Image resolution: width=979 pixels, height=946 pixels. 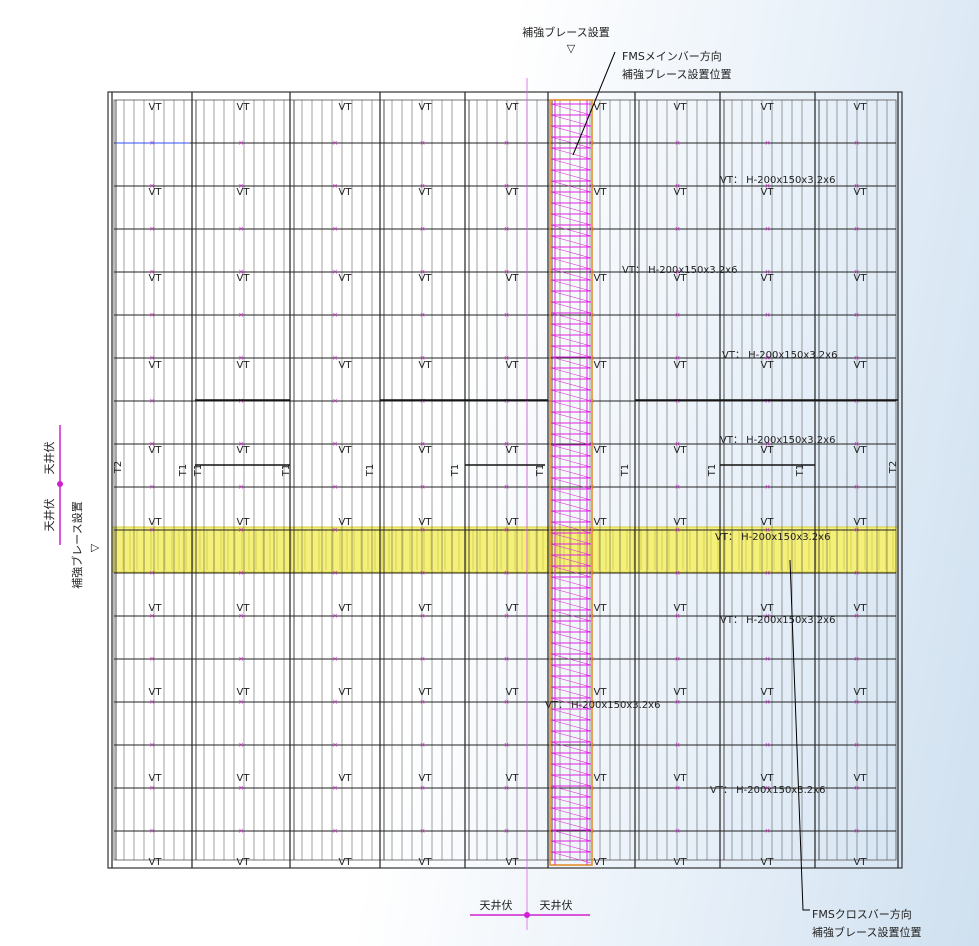 I want to click on top-marker: ▽, so click(x=571, y=48).